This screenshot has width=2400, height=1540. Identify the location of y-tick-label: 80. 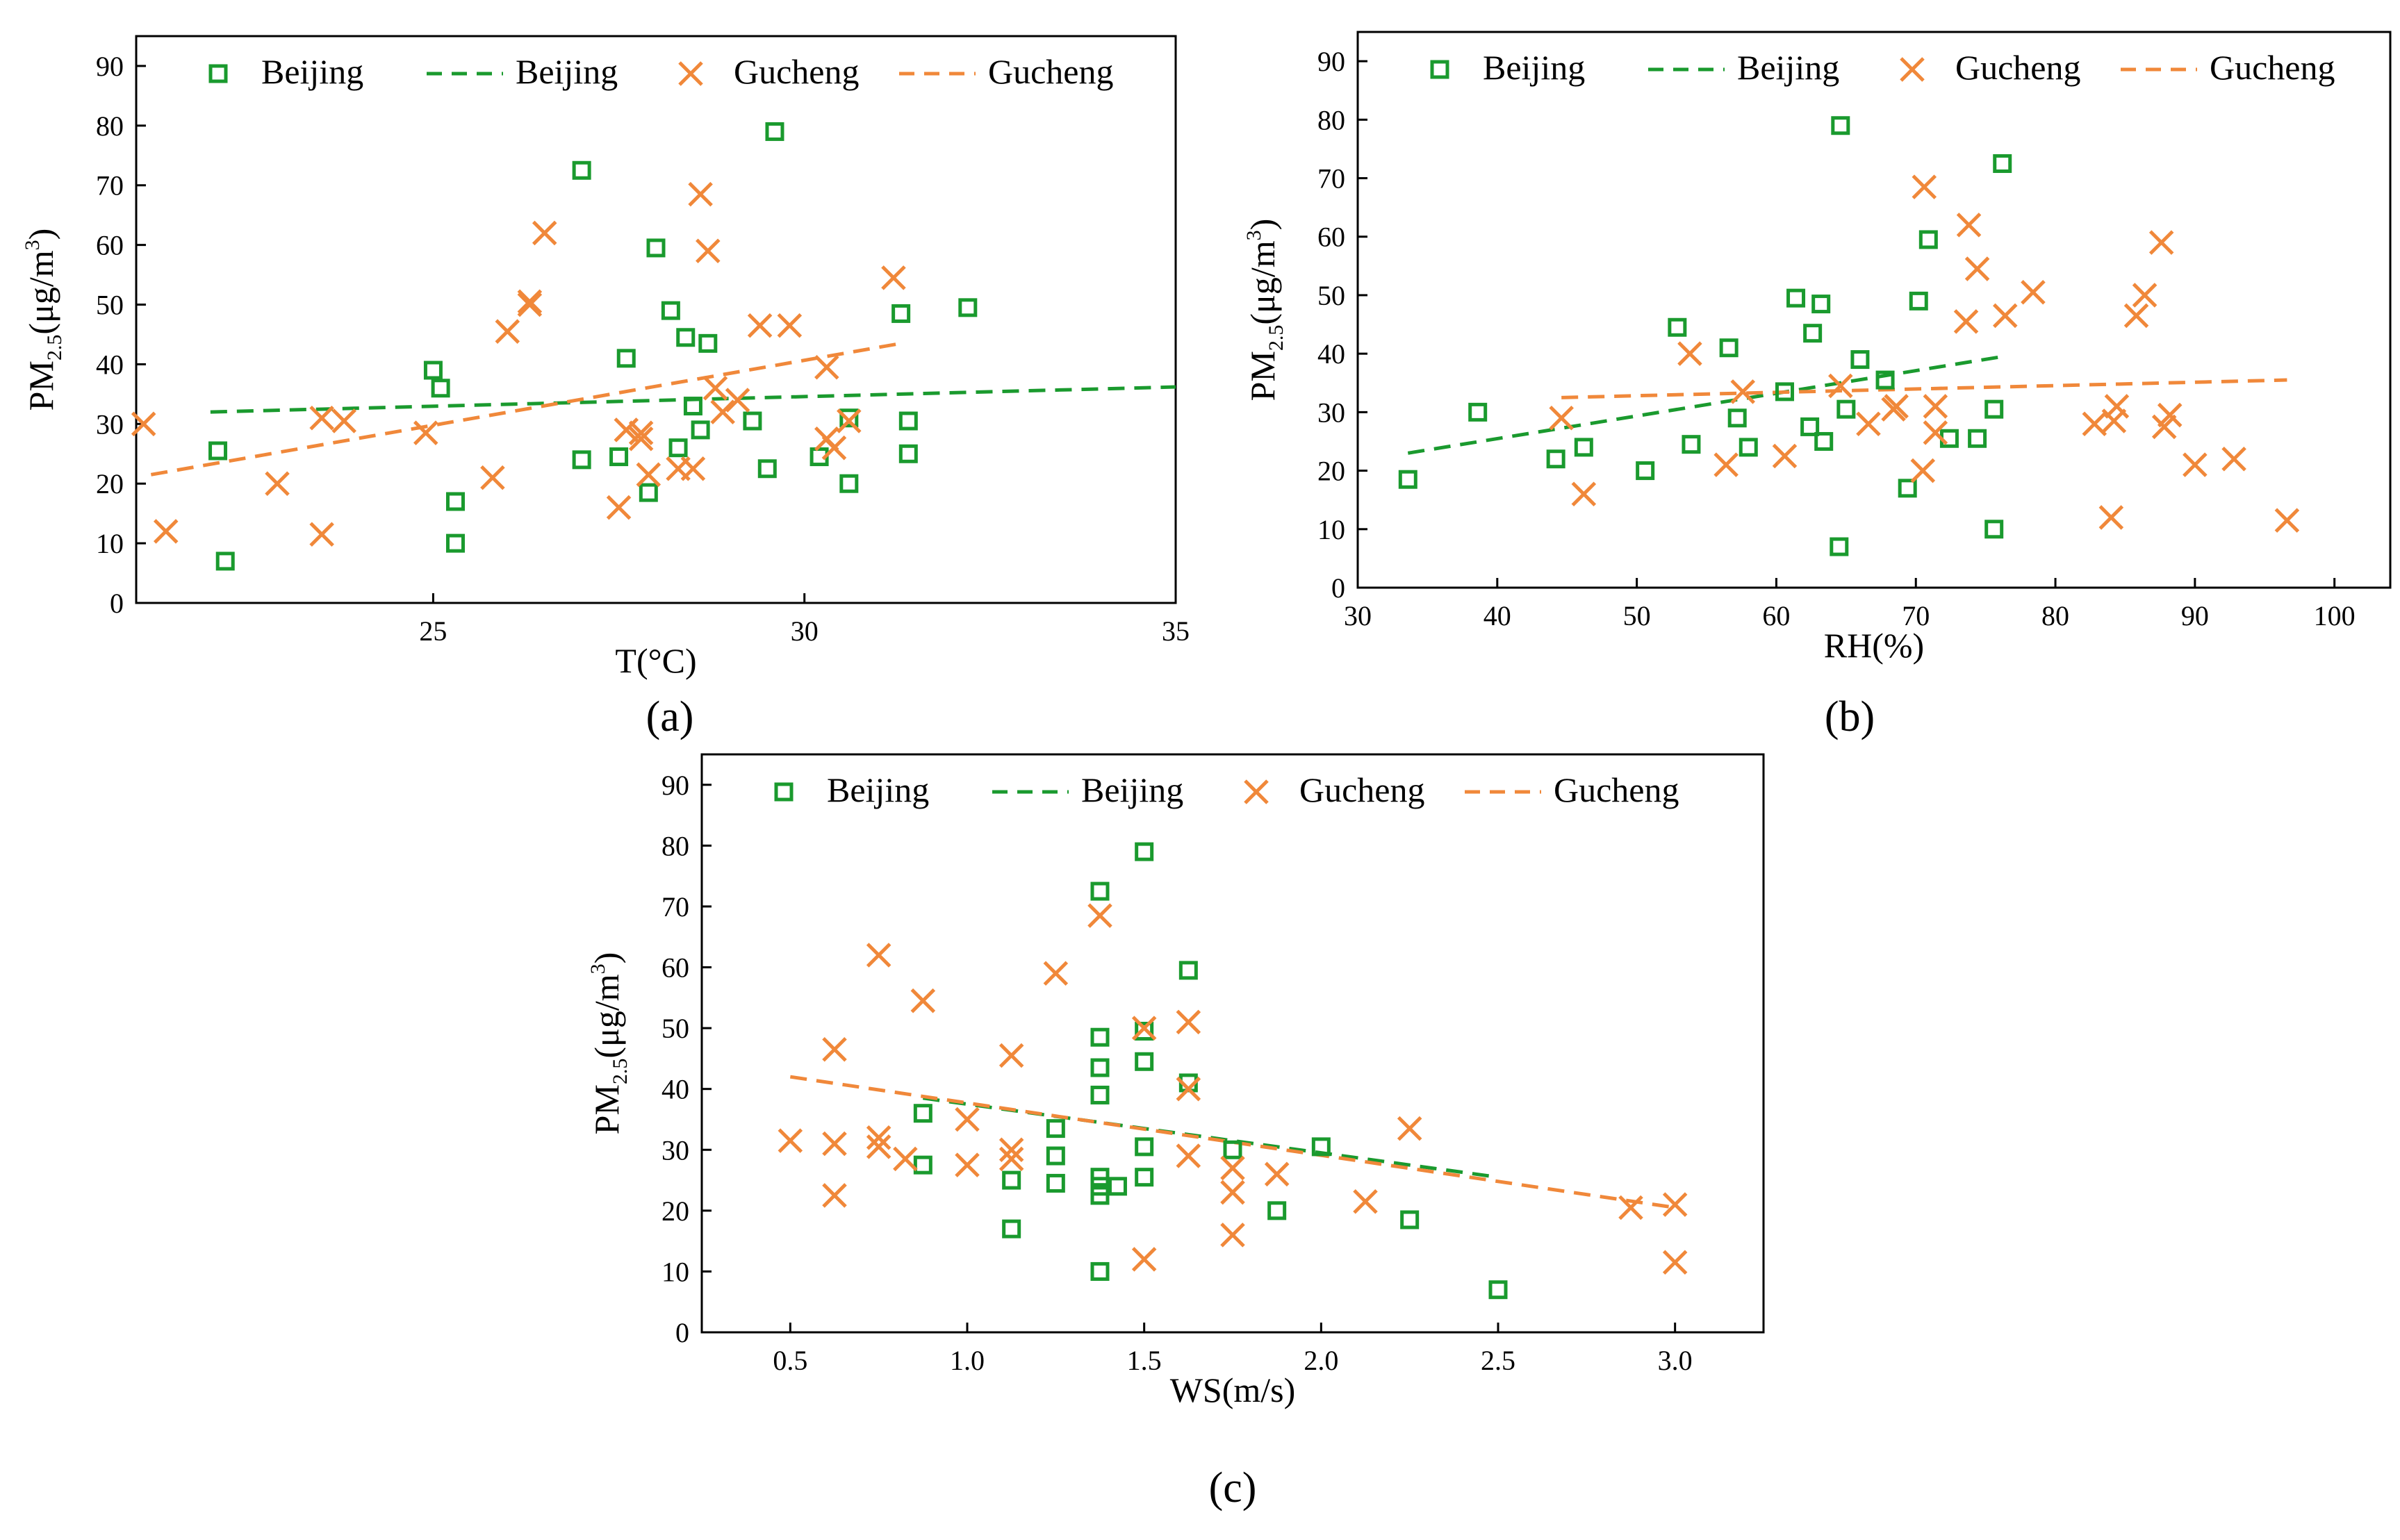
(1331, 119).